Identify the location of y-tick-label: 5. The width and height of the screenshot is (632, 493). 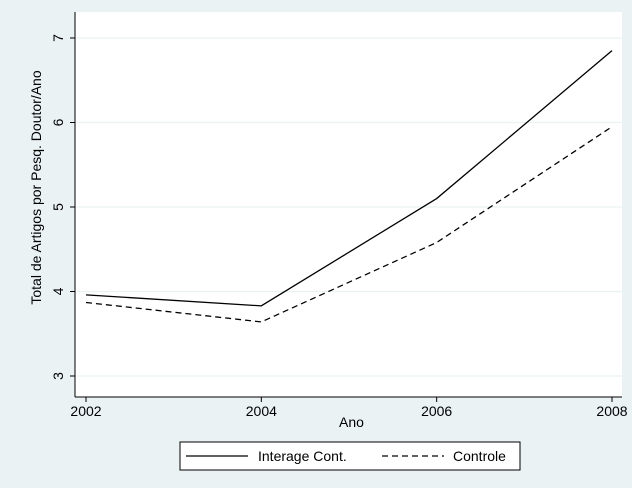
(58, 207).